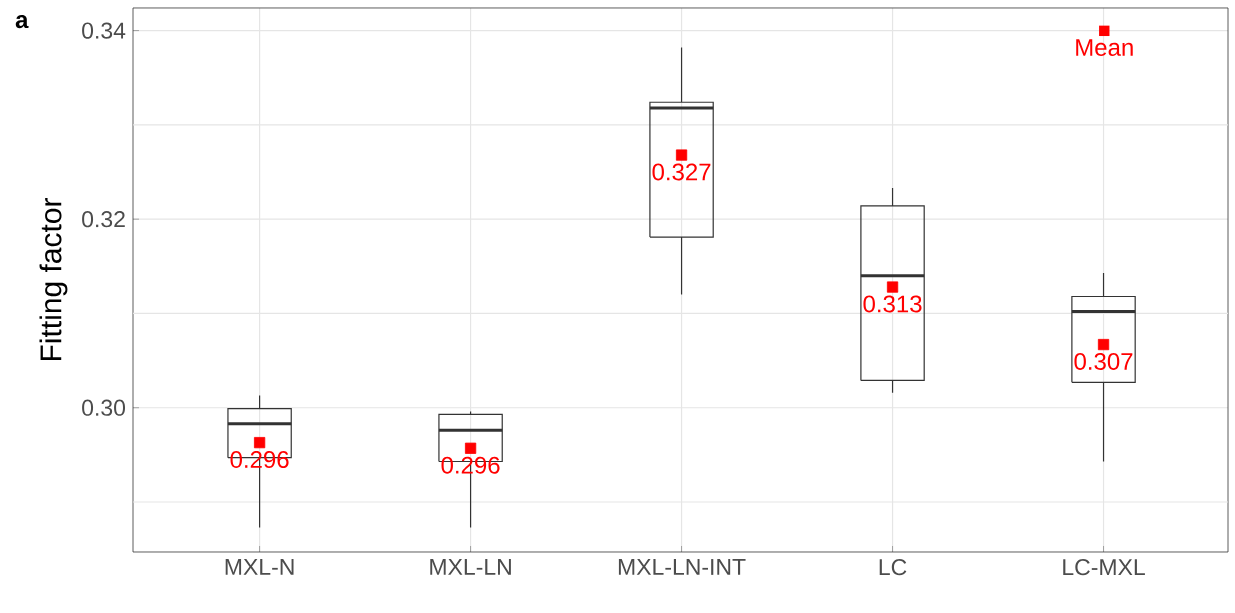 The height and width of the screenshot is (613, 1235). What do you see at coordinates (1104, 567) in the screenshot?
I see `x-tick-label: LC-MXL` at bounding box center [1104, 567].